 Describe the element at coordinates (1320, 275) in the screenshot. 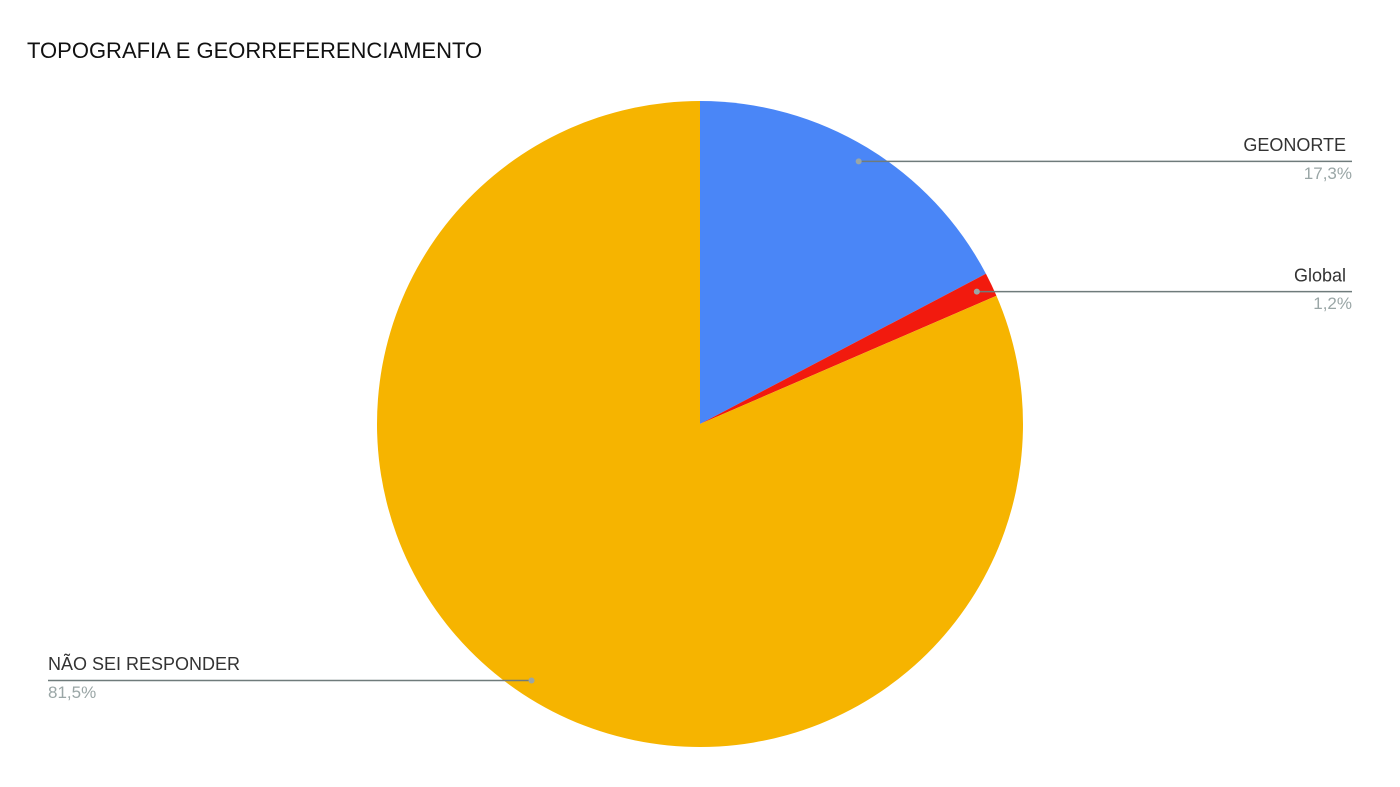

I see `slice-label: Global` at that location.